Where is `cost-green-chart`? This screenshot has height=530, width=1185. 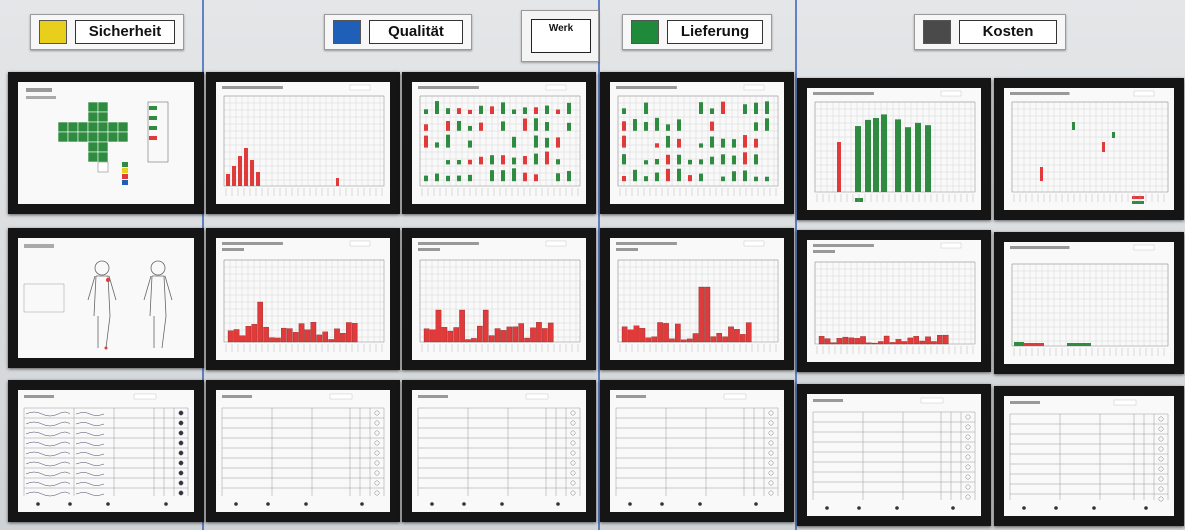
cost-green-chart is located at coordinates (894, 146).